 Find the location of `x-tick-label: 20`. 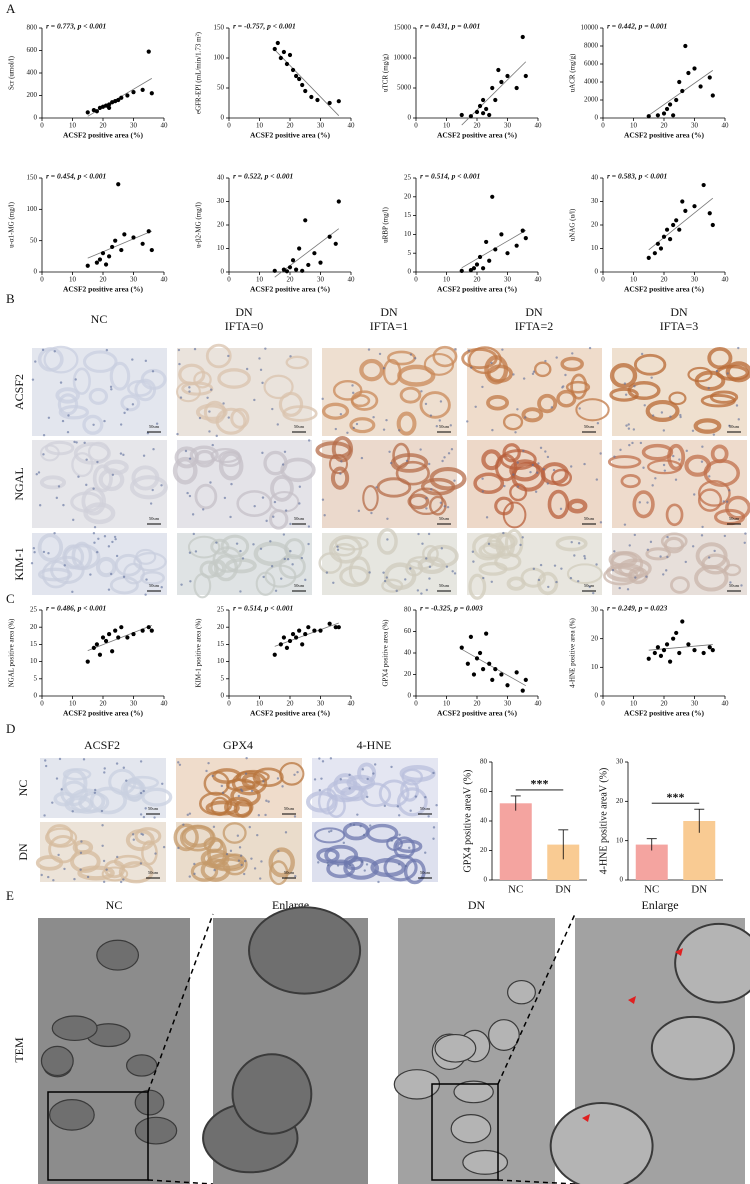

x-tick-label: 20 is located at coordinates (291, 704).